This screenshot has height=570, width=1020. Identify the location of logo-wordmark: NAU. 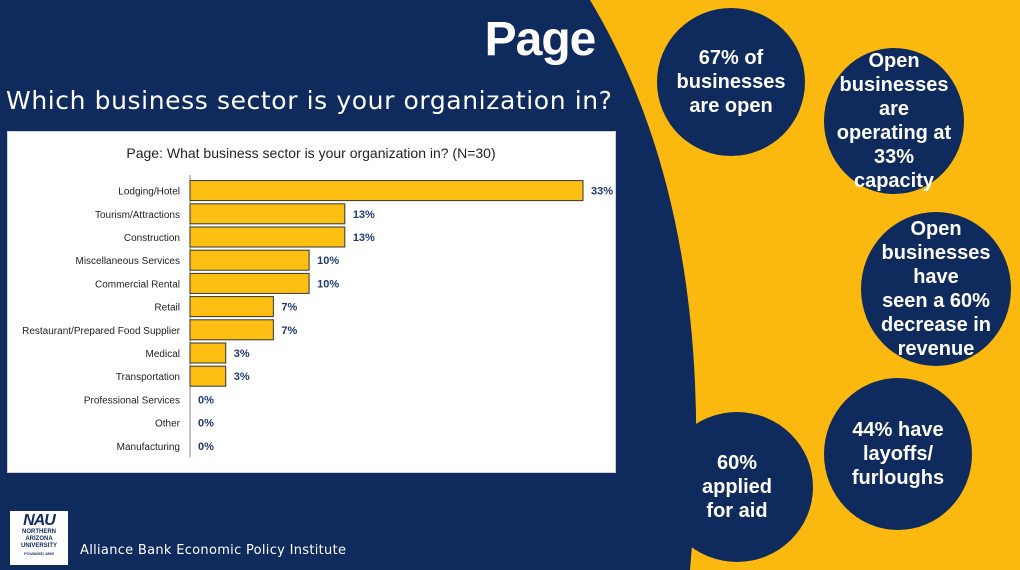
(39, 520).